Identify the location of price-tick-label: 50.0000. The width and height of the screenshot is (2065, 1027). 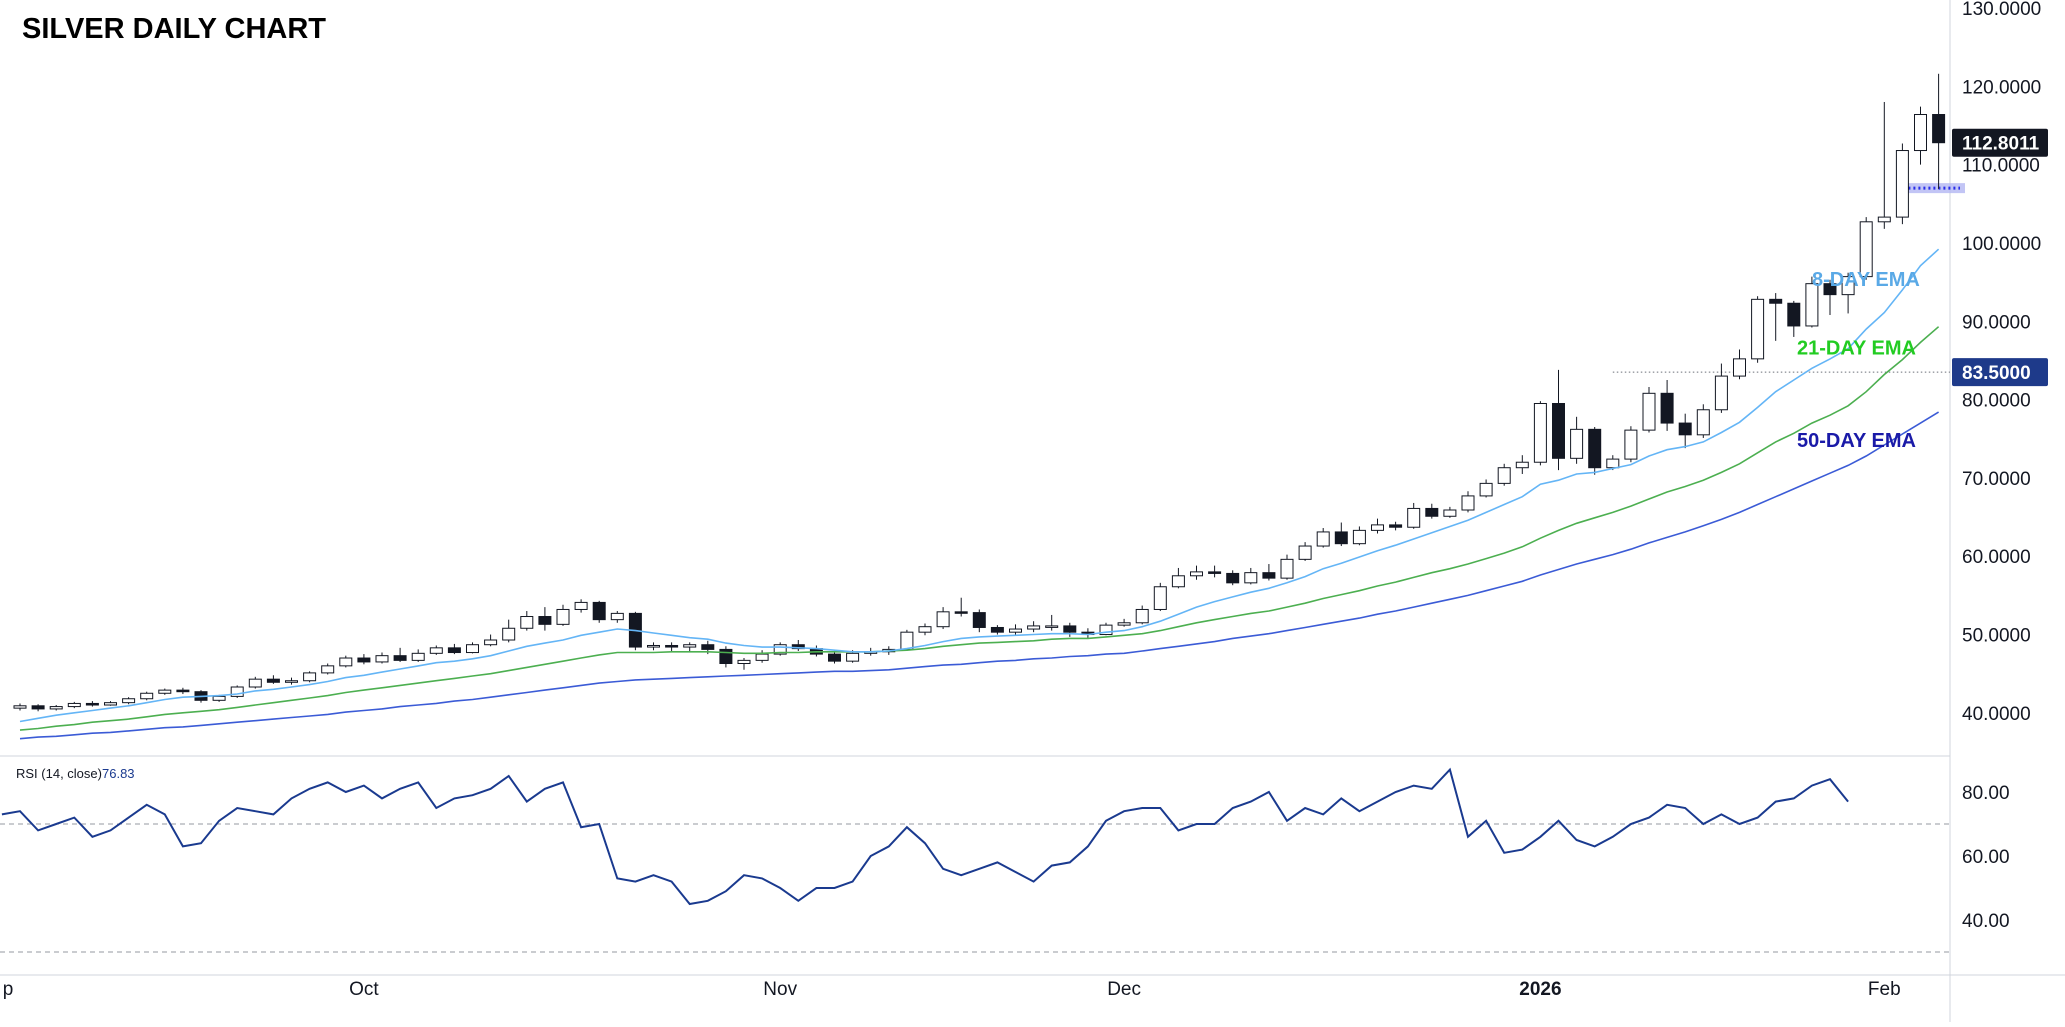
(1996, 636).